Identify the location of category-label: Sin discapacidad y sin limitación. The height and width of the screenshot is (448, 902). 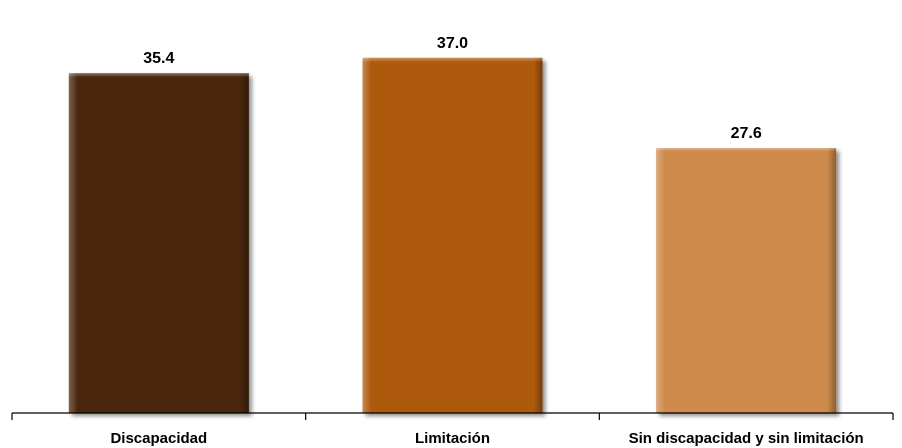
(746, 438).